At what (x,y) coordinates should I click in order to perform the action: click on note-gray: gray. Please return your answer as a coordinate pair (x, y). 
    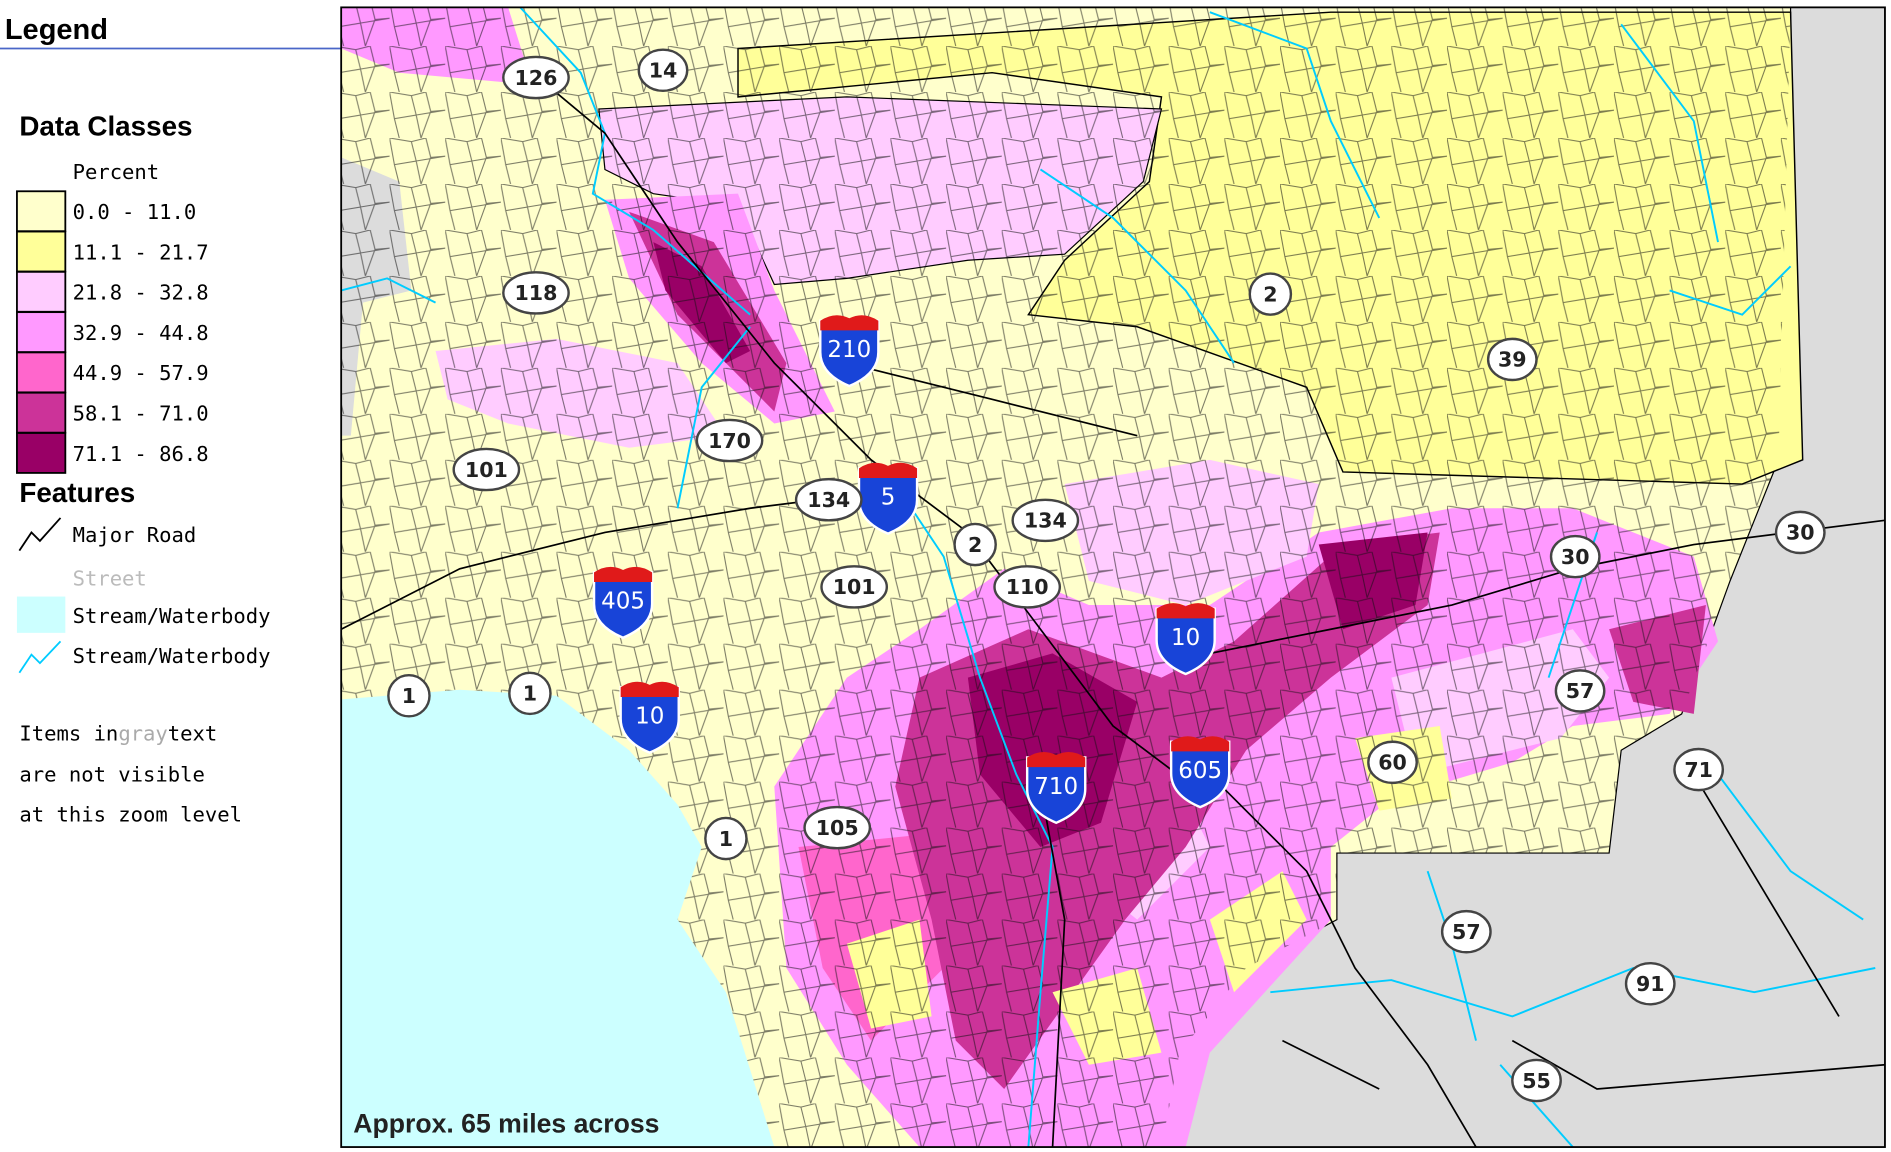
    Looking at the image, I should click on (142, 734).